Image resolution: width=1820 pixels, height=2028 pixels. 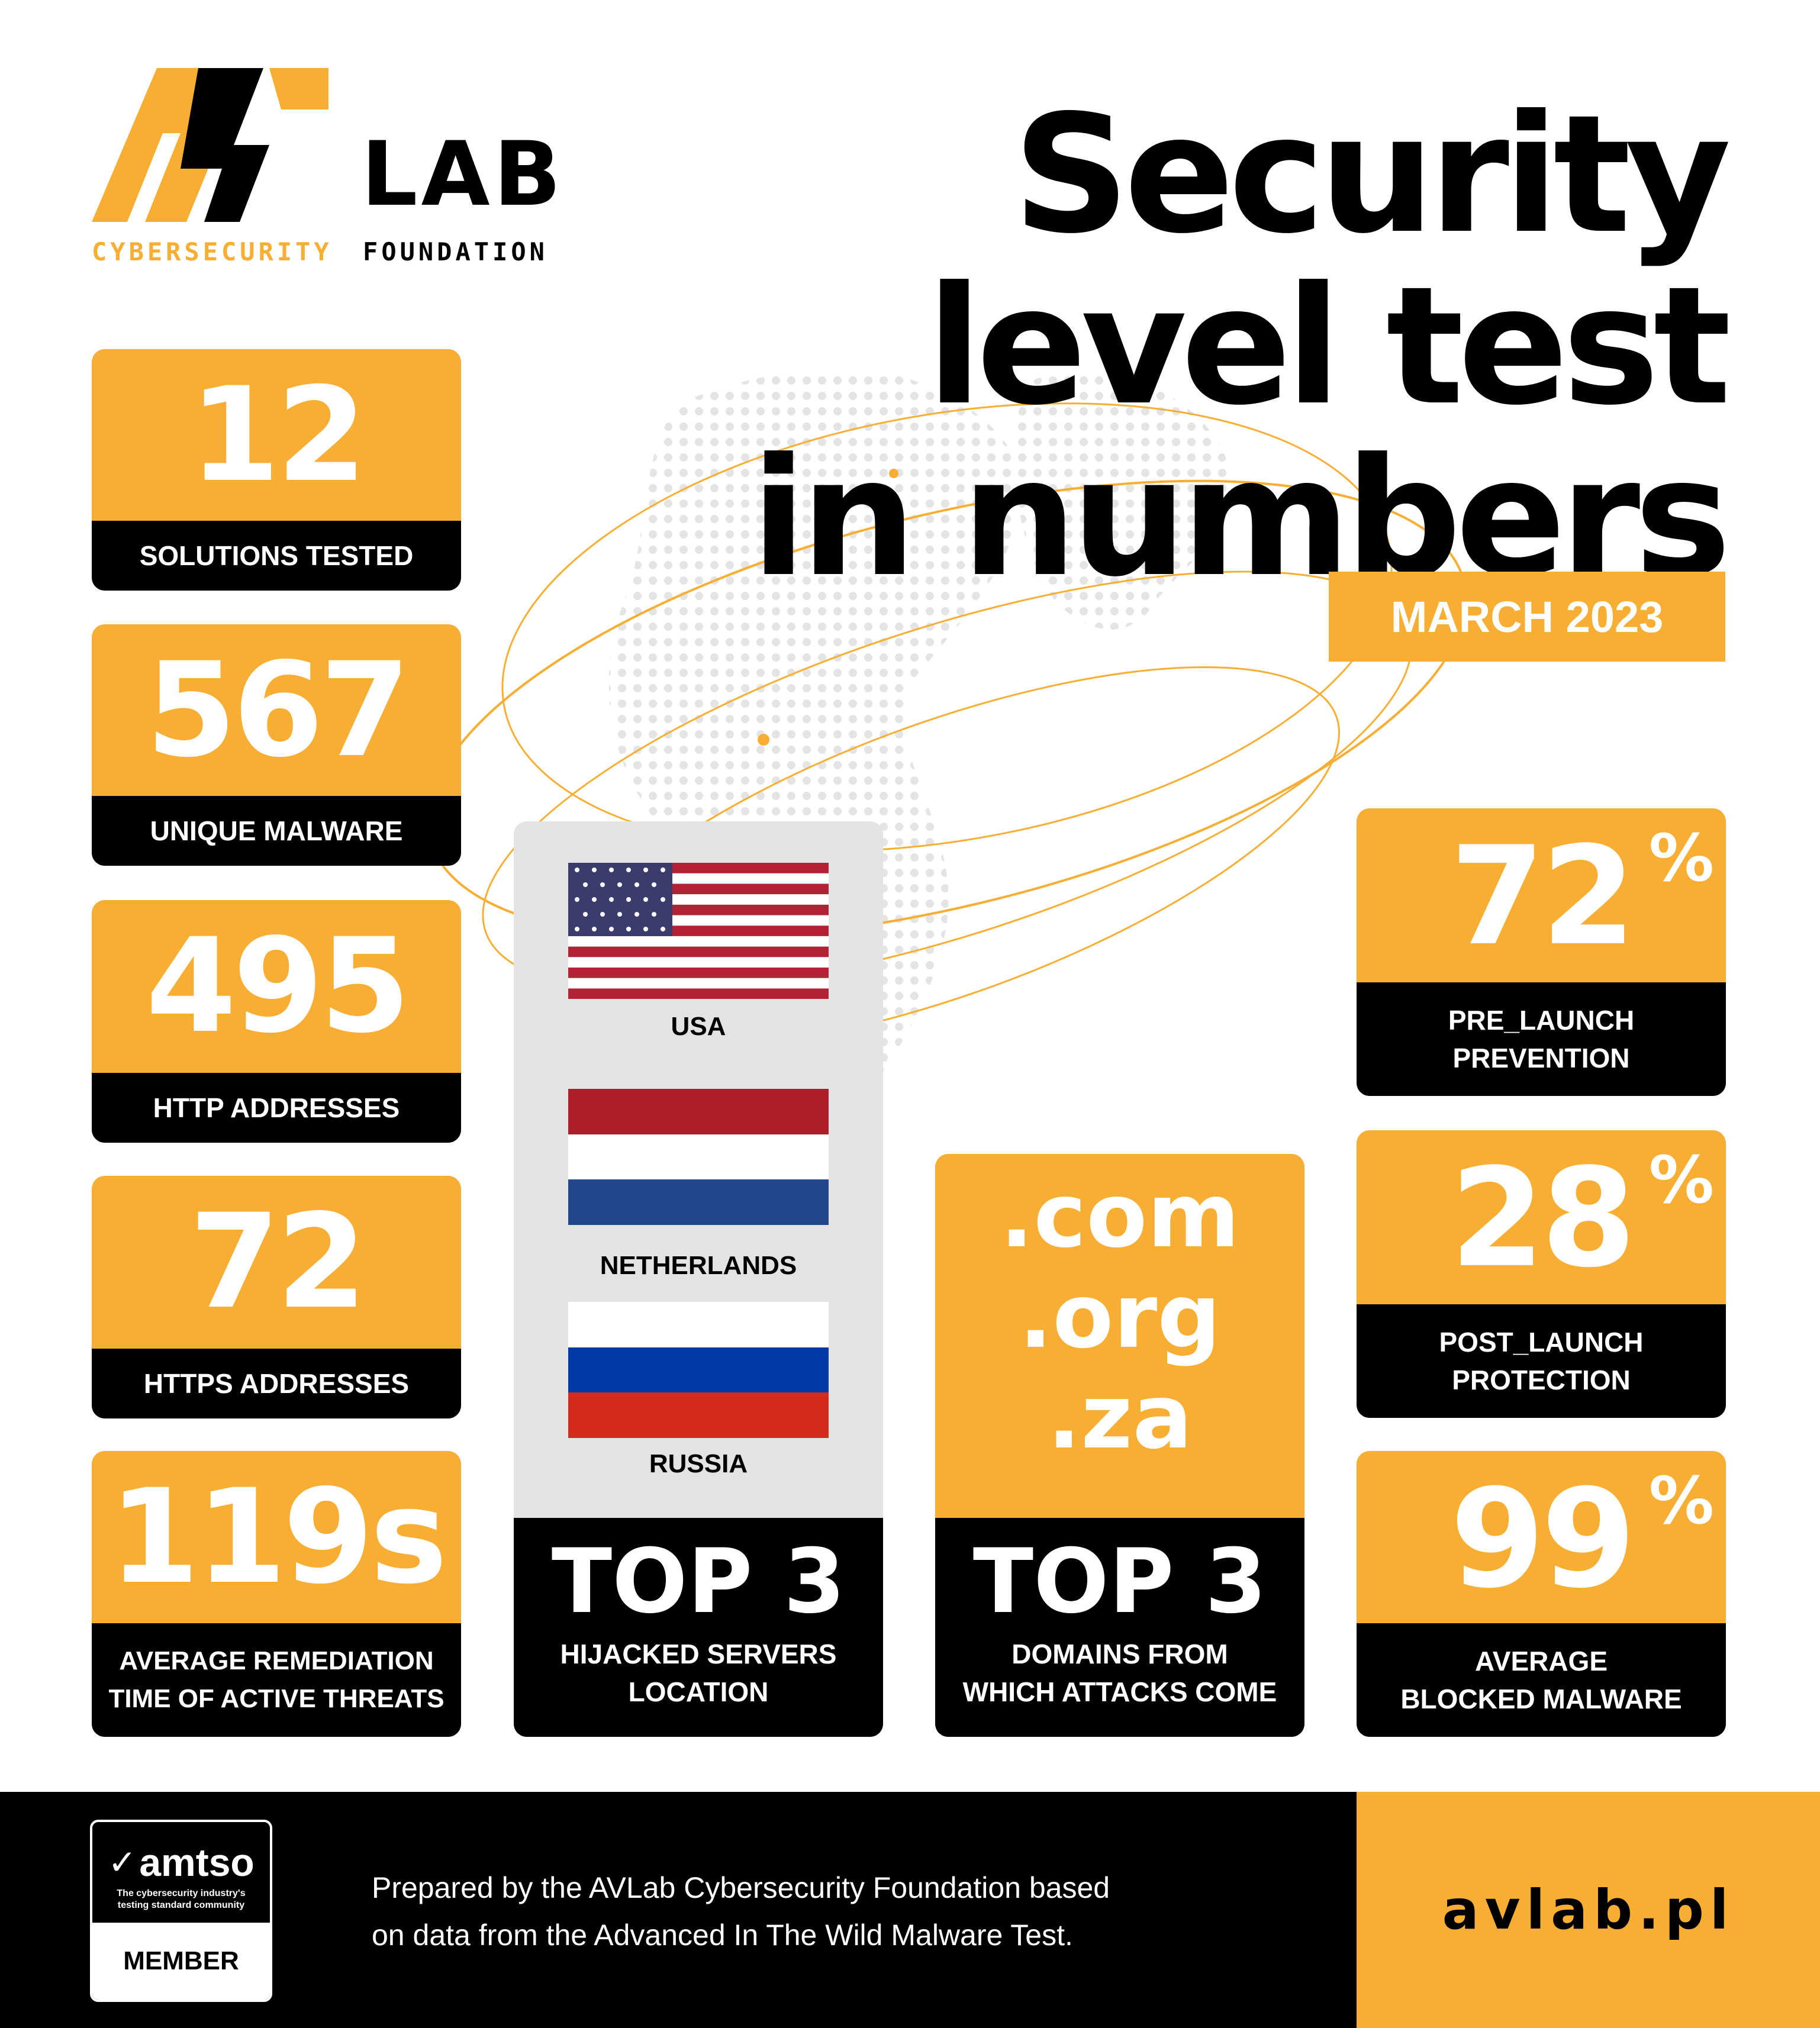 What do you see at coordinates (698, 1157) in the screenshot?
I see `netherlands-flag-icon` at bounding box center [698, 1157].